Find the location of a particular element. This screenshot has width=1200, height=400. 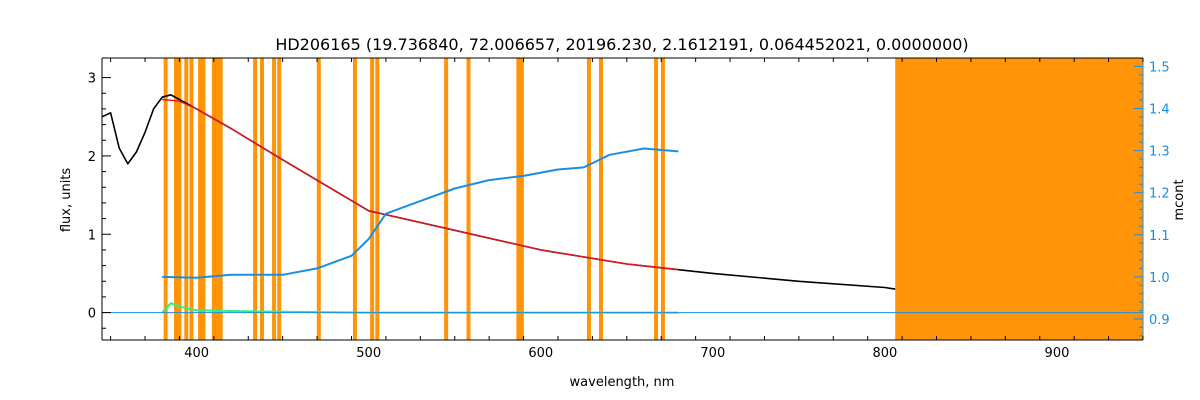

y-tick-label: 0 is located at coordinates (92, 314).